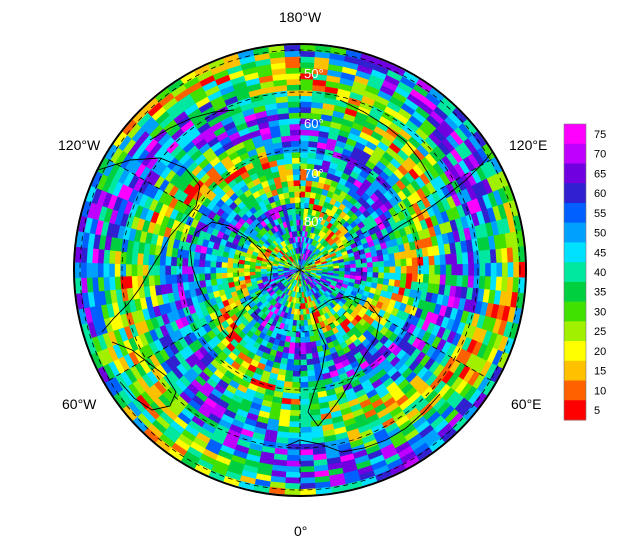 The image size is (625, 552). Describe the element at coordinates (600, 352) in the screenshot. I see `colorbar-tick-label: 20` at that location.